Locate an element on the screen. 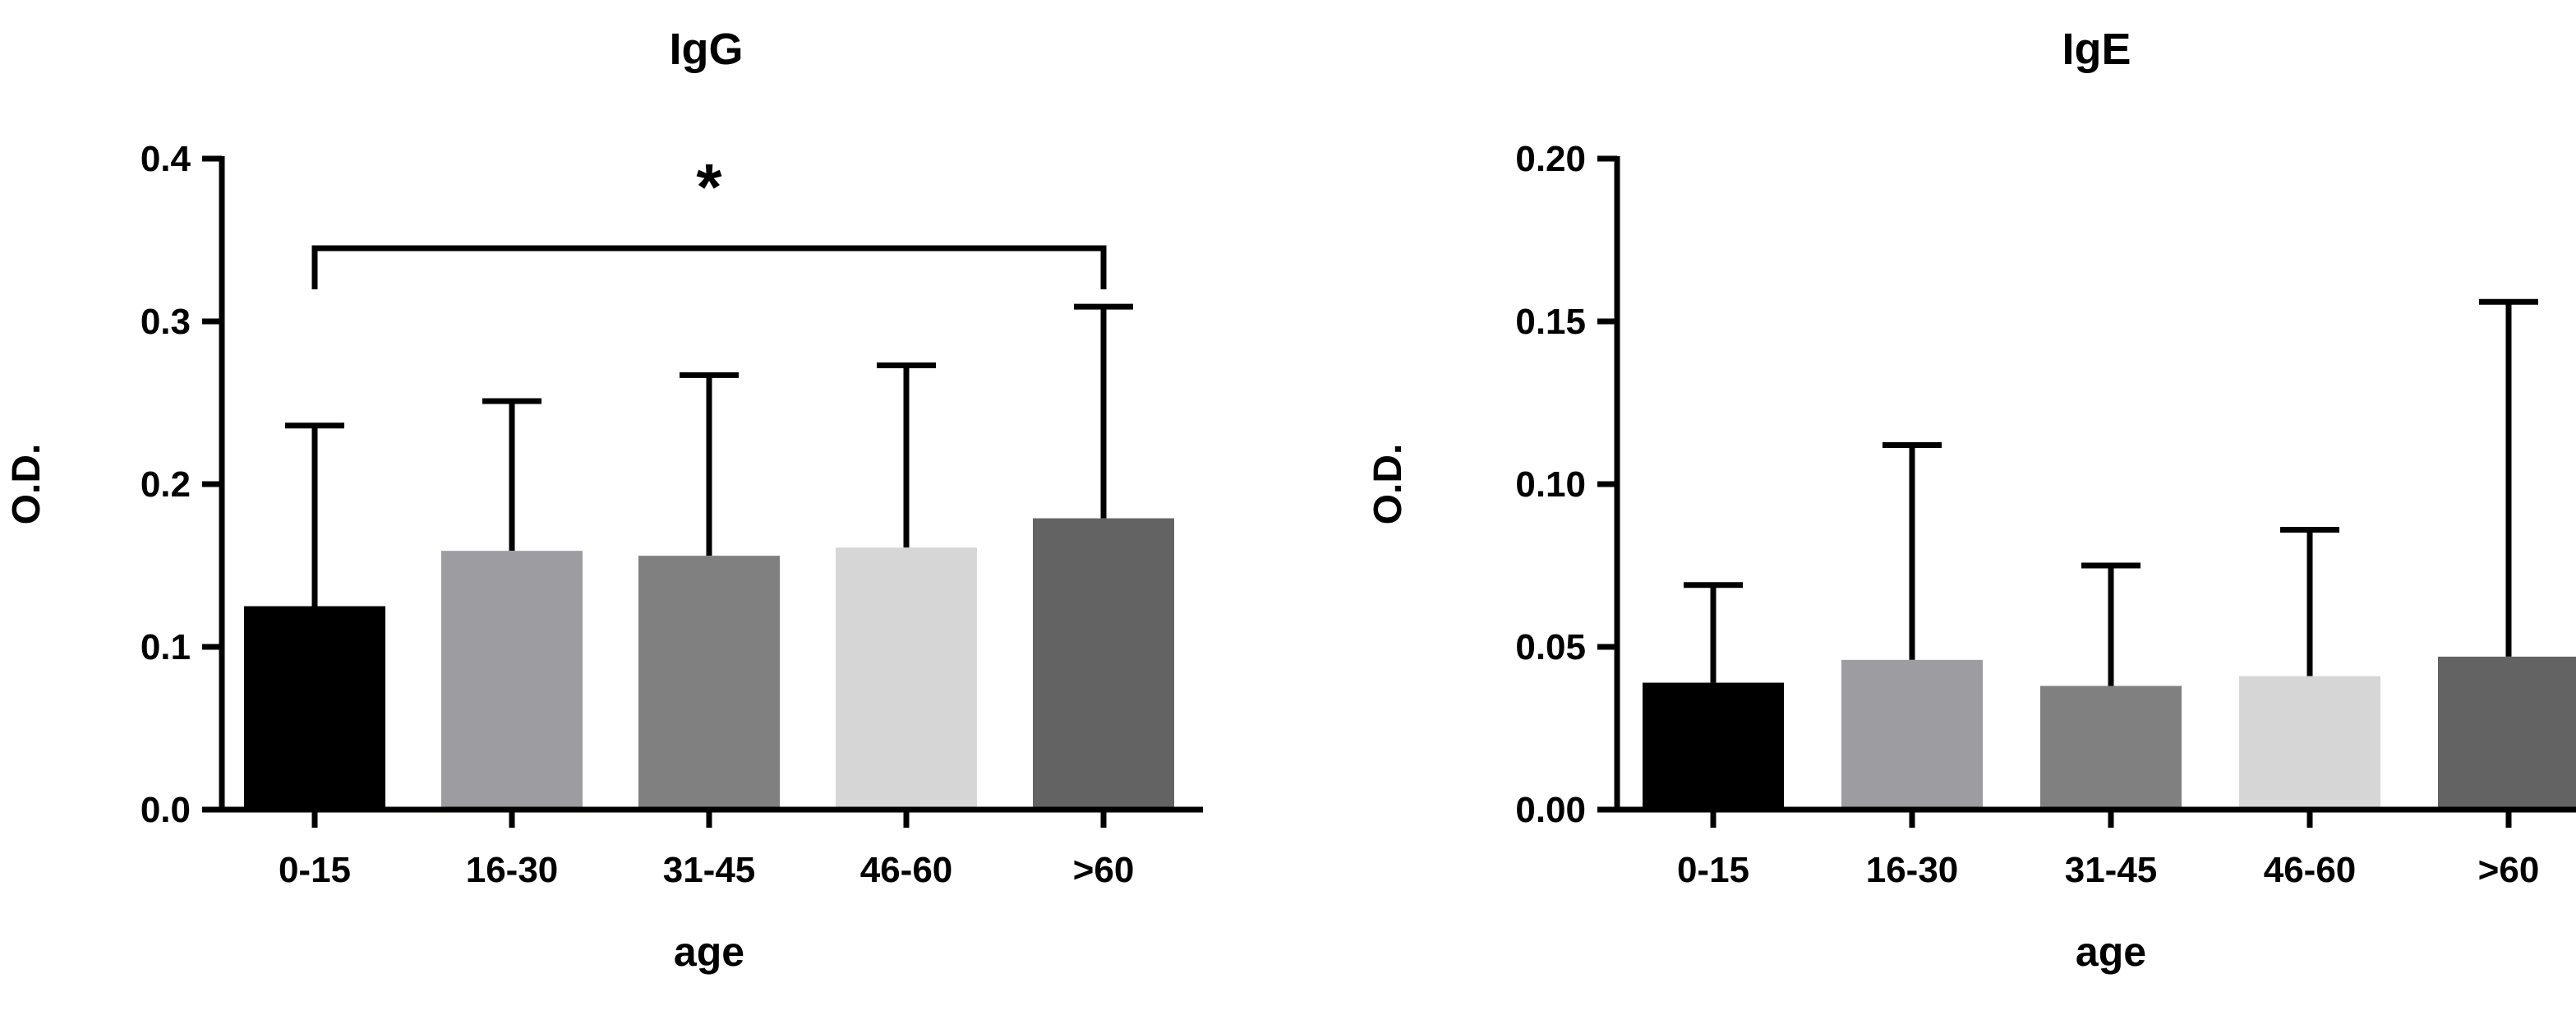 This screenshot has height=1011, width=2576. chart-title: IgG is located at coordinates (707, 49).